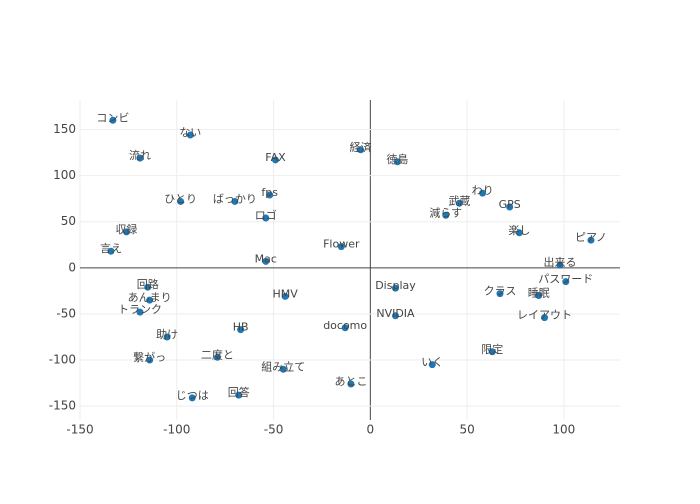 This screenshot has width=700, height=504. I want to click on point-label: 繋がっ, so click(149, 357).